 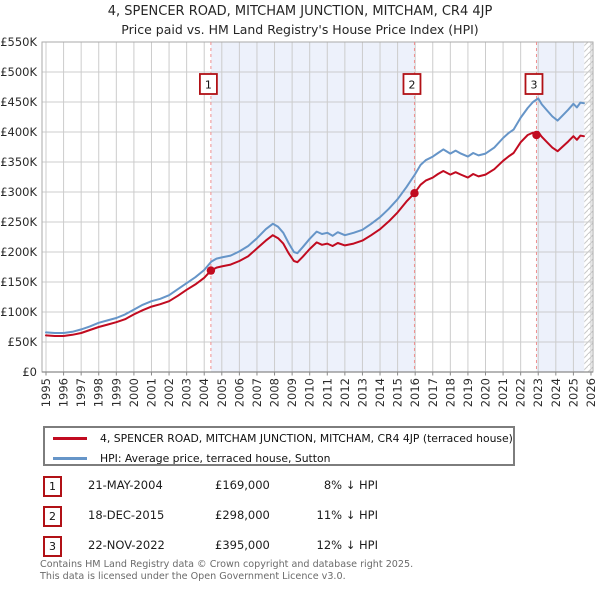 I want to click on x-axis-tick-label: 1999, so click(x=116, y=392).